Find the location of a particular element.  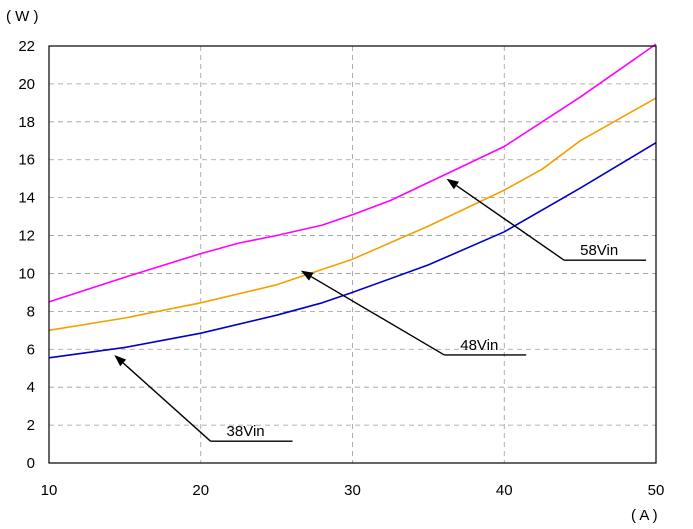

y-tick-label: 18 is located at coordinates (26, 122).